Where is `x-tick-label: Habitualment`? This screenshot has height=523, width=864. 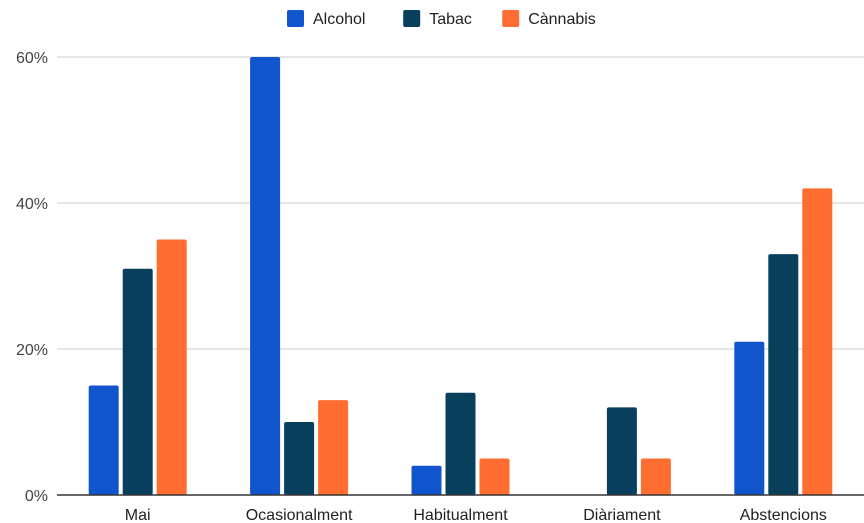 x-tick-label: Habitualment is located at coordinates (460, 515).